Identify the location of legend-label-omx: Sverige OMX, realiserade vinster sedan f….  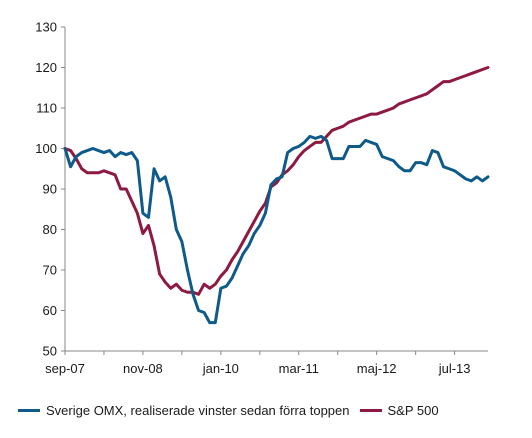
(198, 410).